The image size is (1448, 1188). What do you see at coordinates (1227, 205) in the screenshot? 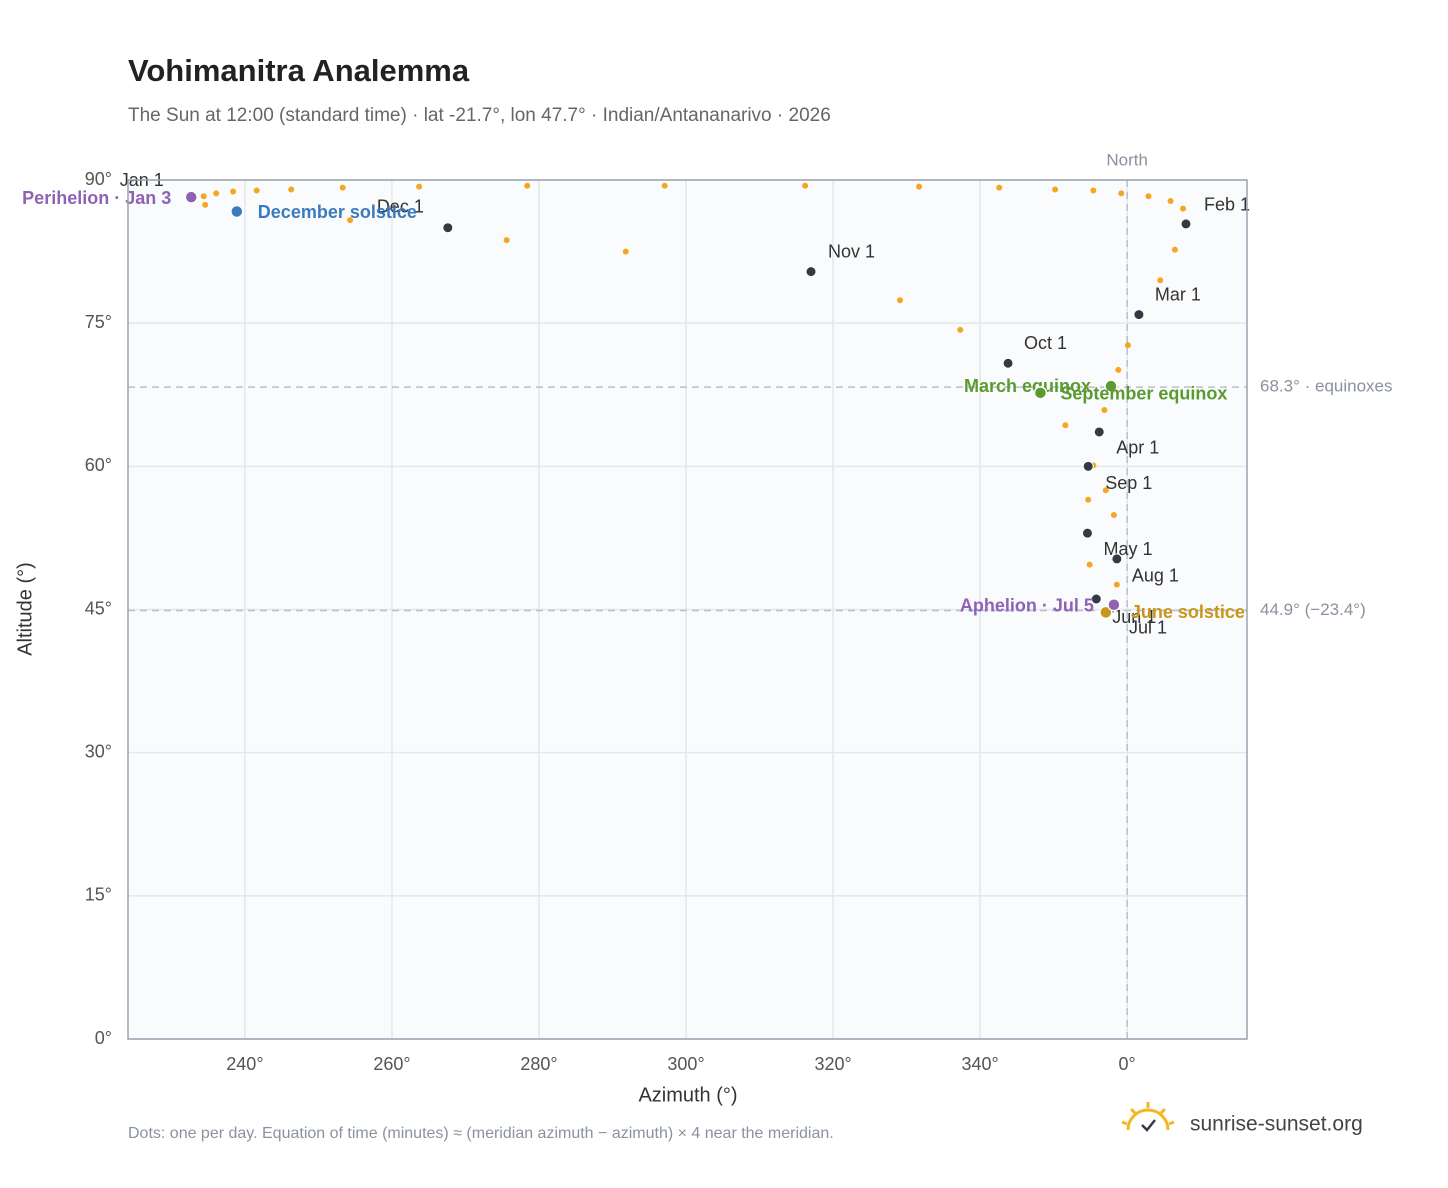
I see `month-label: Feb 1` at bounding box center [1227, 205].